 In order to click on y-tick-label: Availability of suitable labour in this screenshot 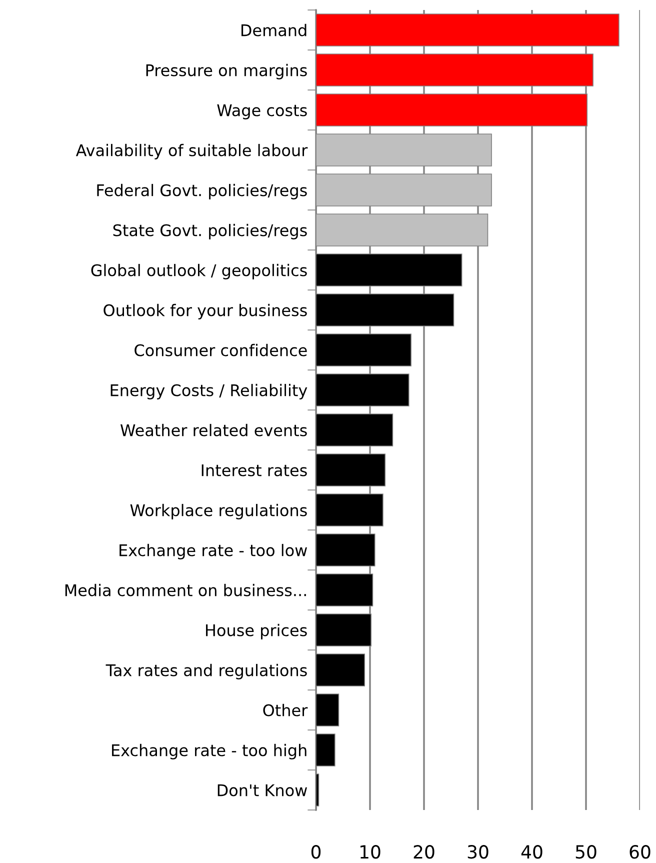, I will do `click(192, 152)`.